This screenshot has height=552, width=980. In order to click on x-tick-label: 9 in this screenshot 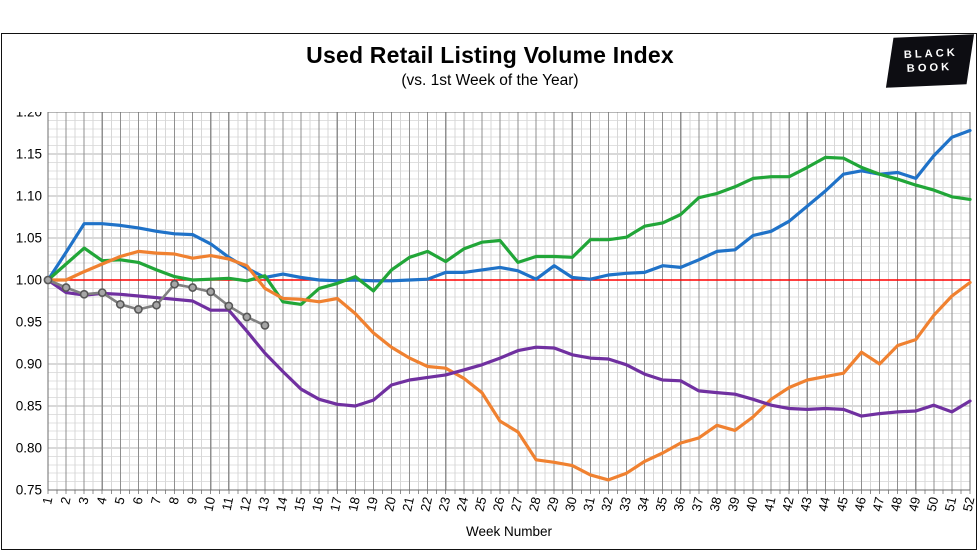, I will do `click(192, 501)`.